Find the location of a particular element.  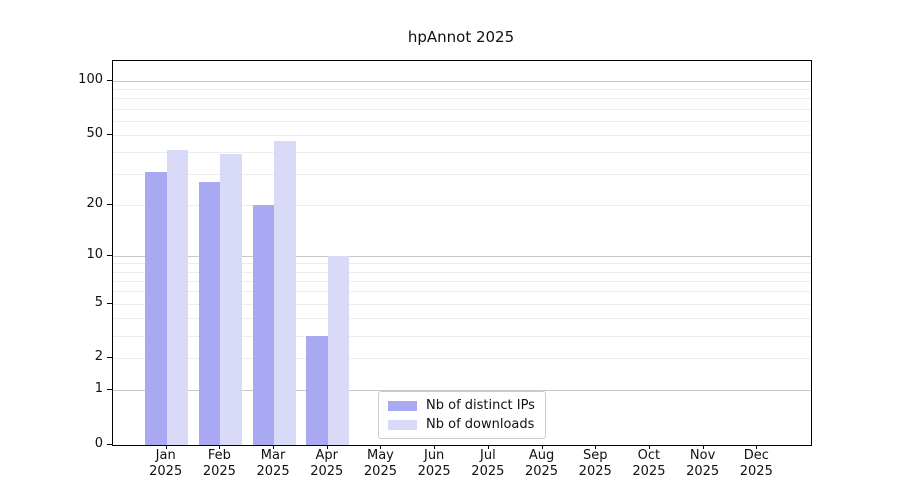

legend-item-distinct-ips: Nb of distinct IPs is located at coordinates (462, 405).